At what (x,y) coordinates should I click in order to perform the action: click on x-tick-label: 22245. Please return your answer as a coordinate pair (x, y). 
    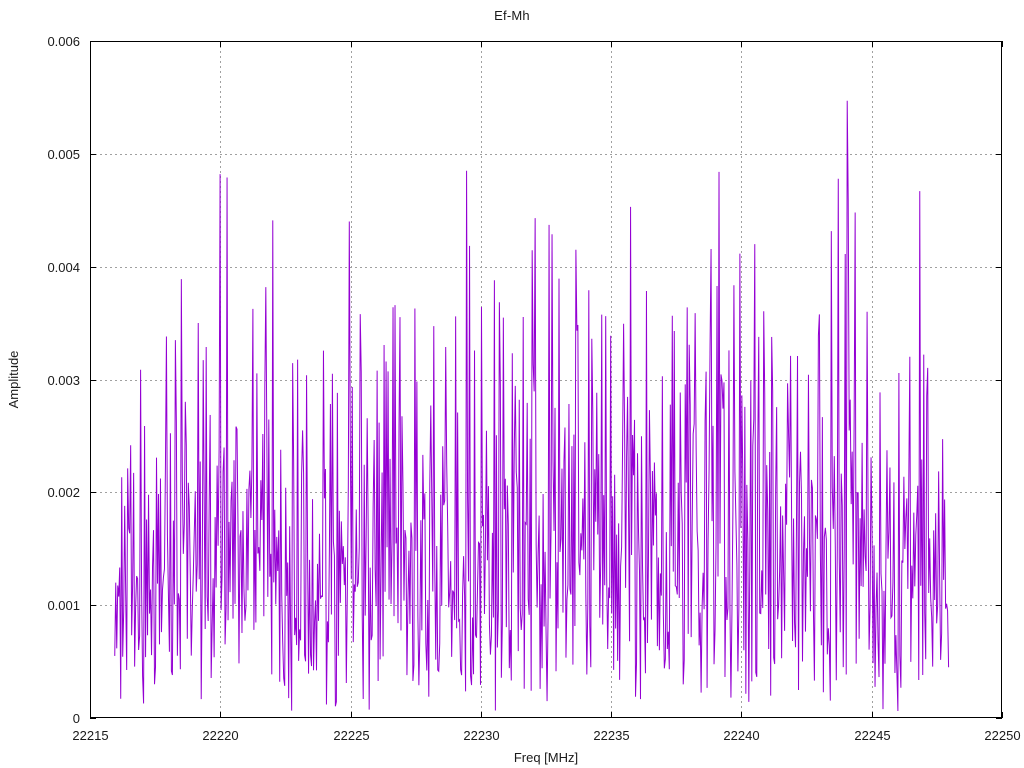
    Looking at the image, I should click on (872, 735).